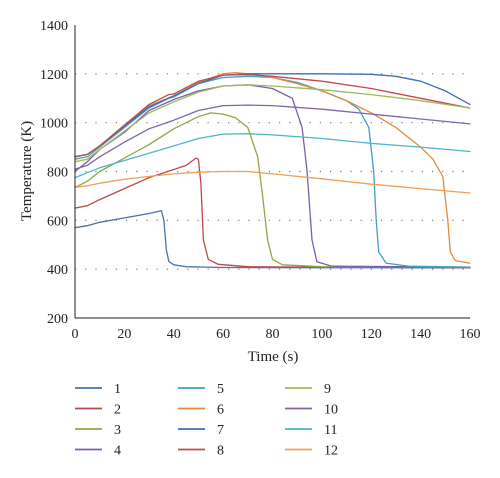 The image size is (500, 478). What do you see at coordinates (273, 357) in the screenshot?
I see `x-axis-title: Time (s)` at bounding box center [273, 357].